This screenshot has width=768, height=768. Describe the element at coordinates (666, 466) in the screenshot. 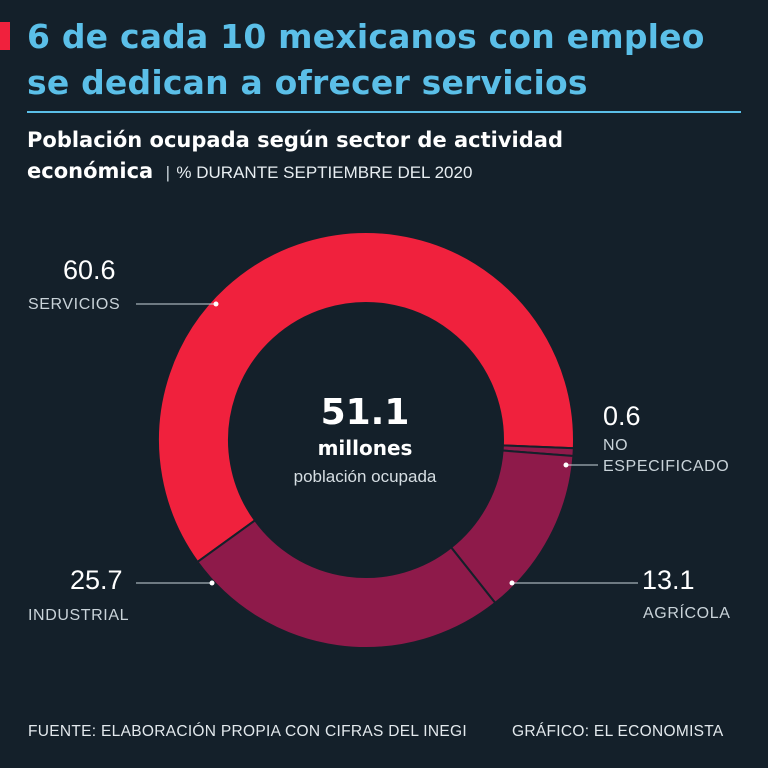

I see `category-label-no-especificado-line-2: ESPECIFICADO` at that location.